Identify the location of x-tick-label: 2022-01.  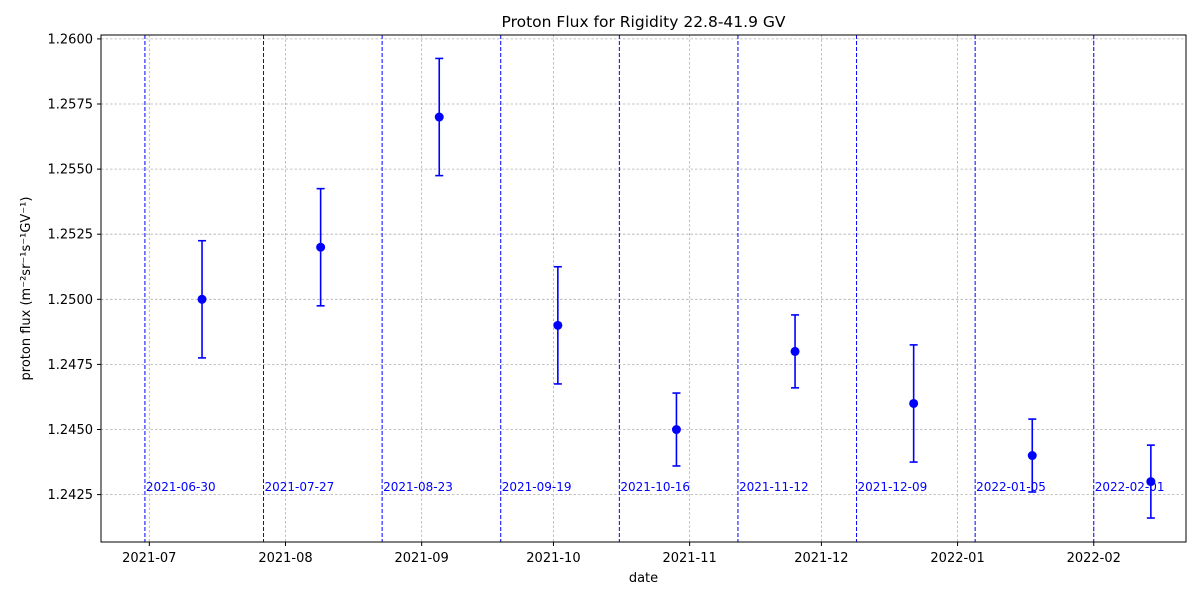
(957, 558).